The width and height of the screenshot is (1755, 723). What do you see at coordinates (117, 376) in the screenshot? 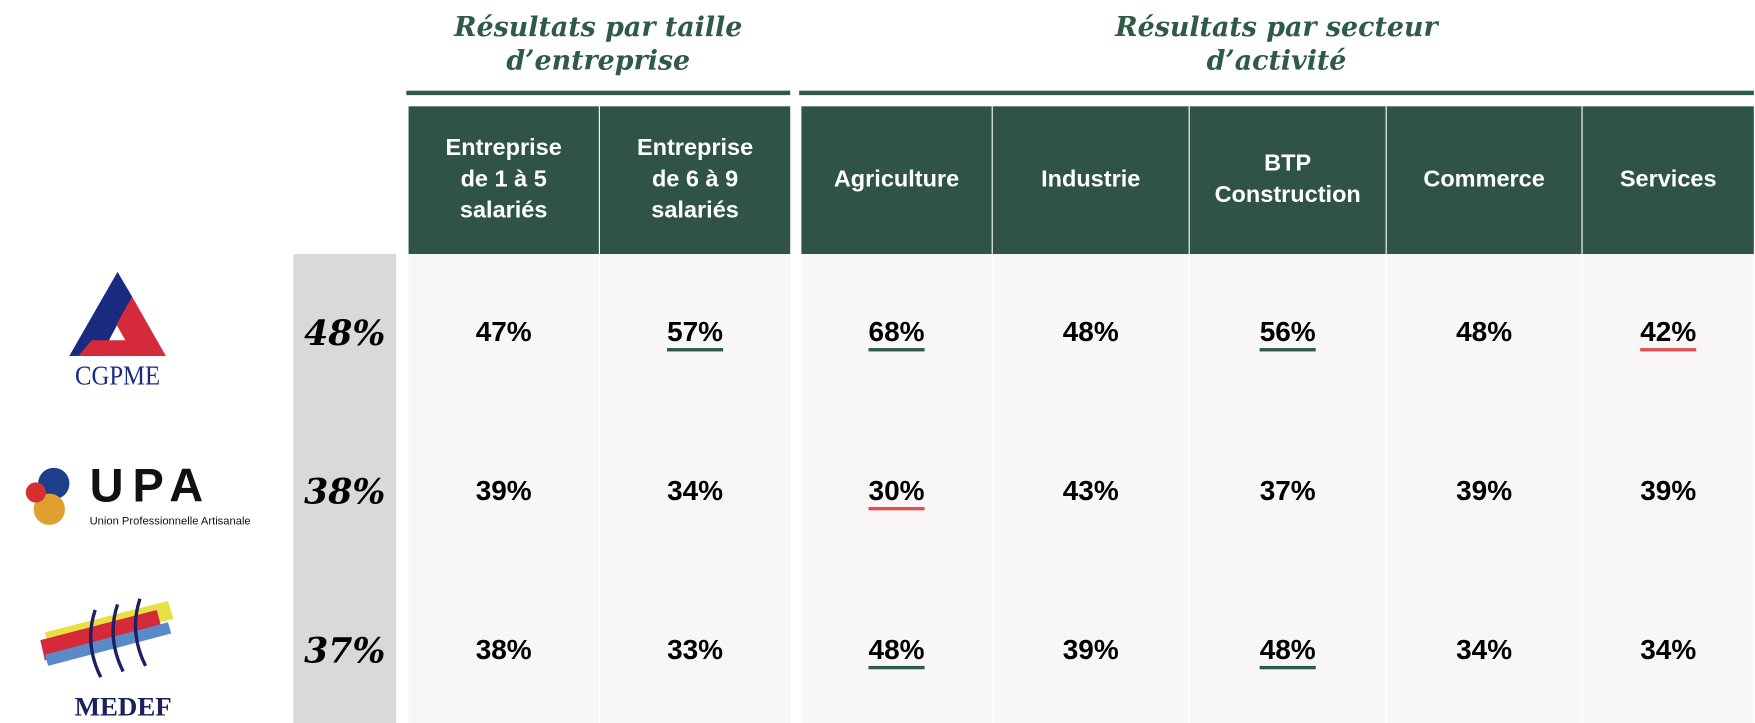
I see `logo-name: CGPME` at bounding box center [117, 376].